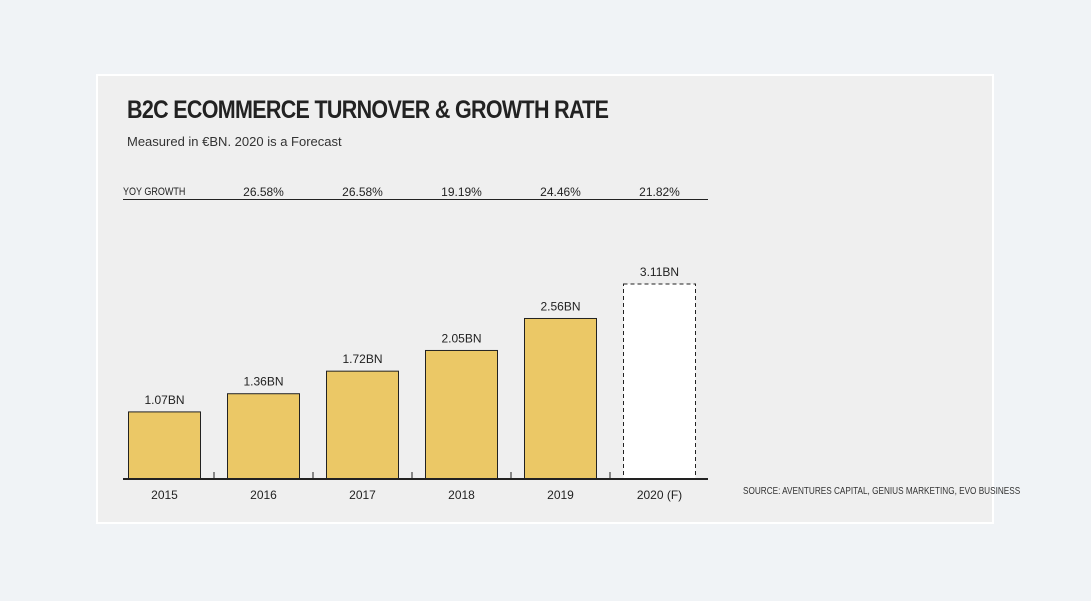  I want to click on bar-value-label: 3.11BN, so click(659, 272).